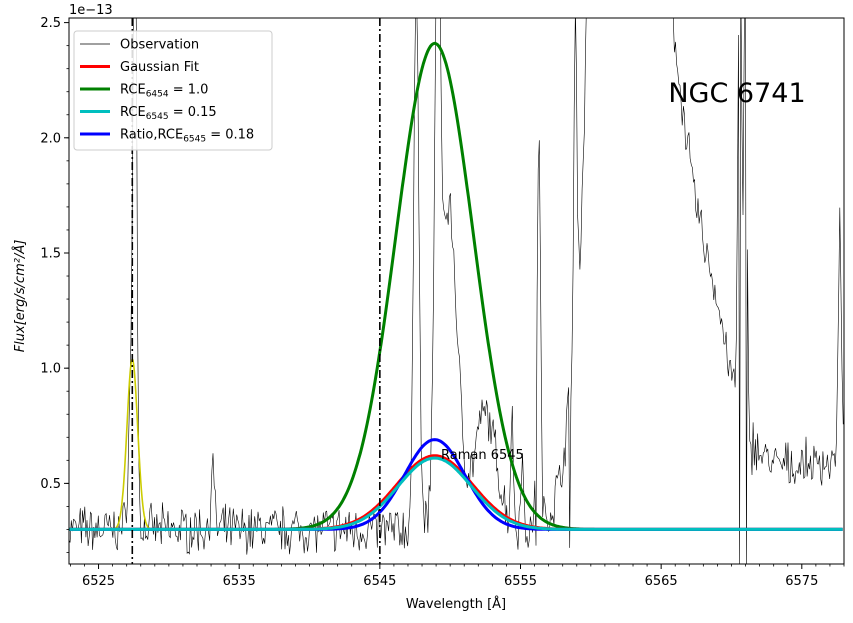 The image size is (853, 623). What do you see at coordinates (164, 91) in the screenshot?
I see `legend-label-2: RCE6454 = 1.0` at bounding box center [164, 91].